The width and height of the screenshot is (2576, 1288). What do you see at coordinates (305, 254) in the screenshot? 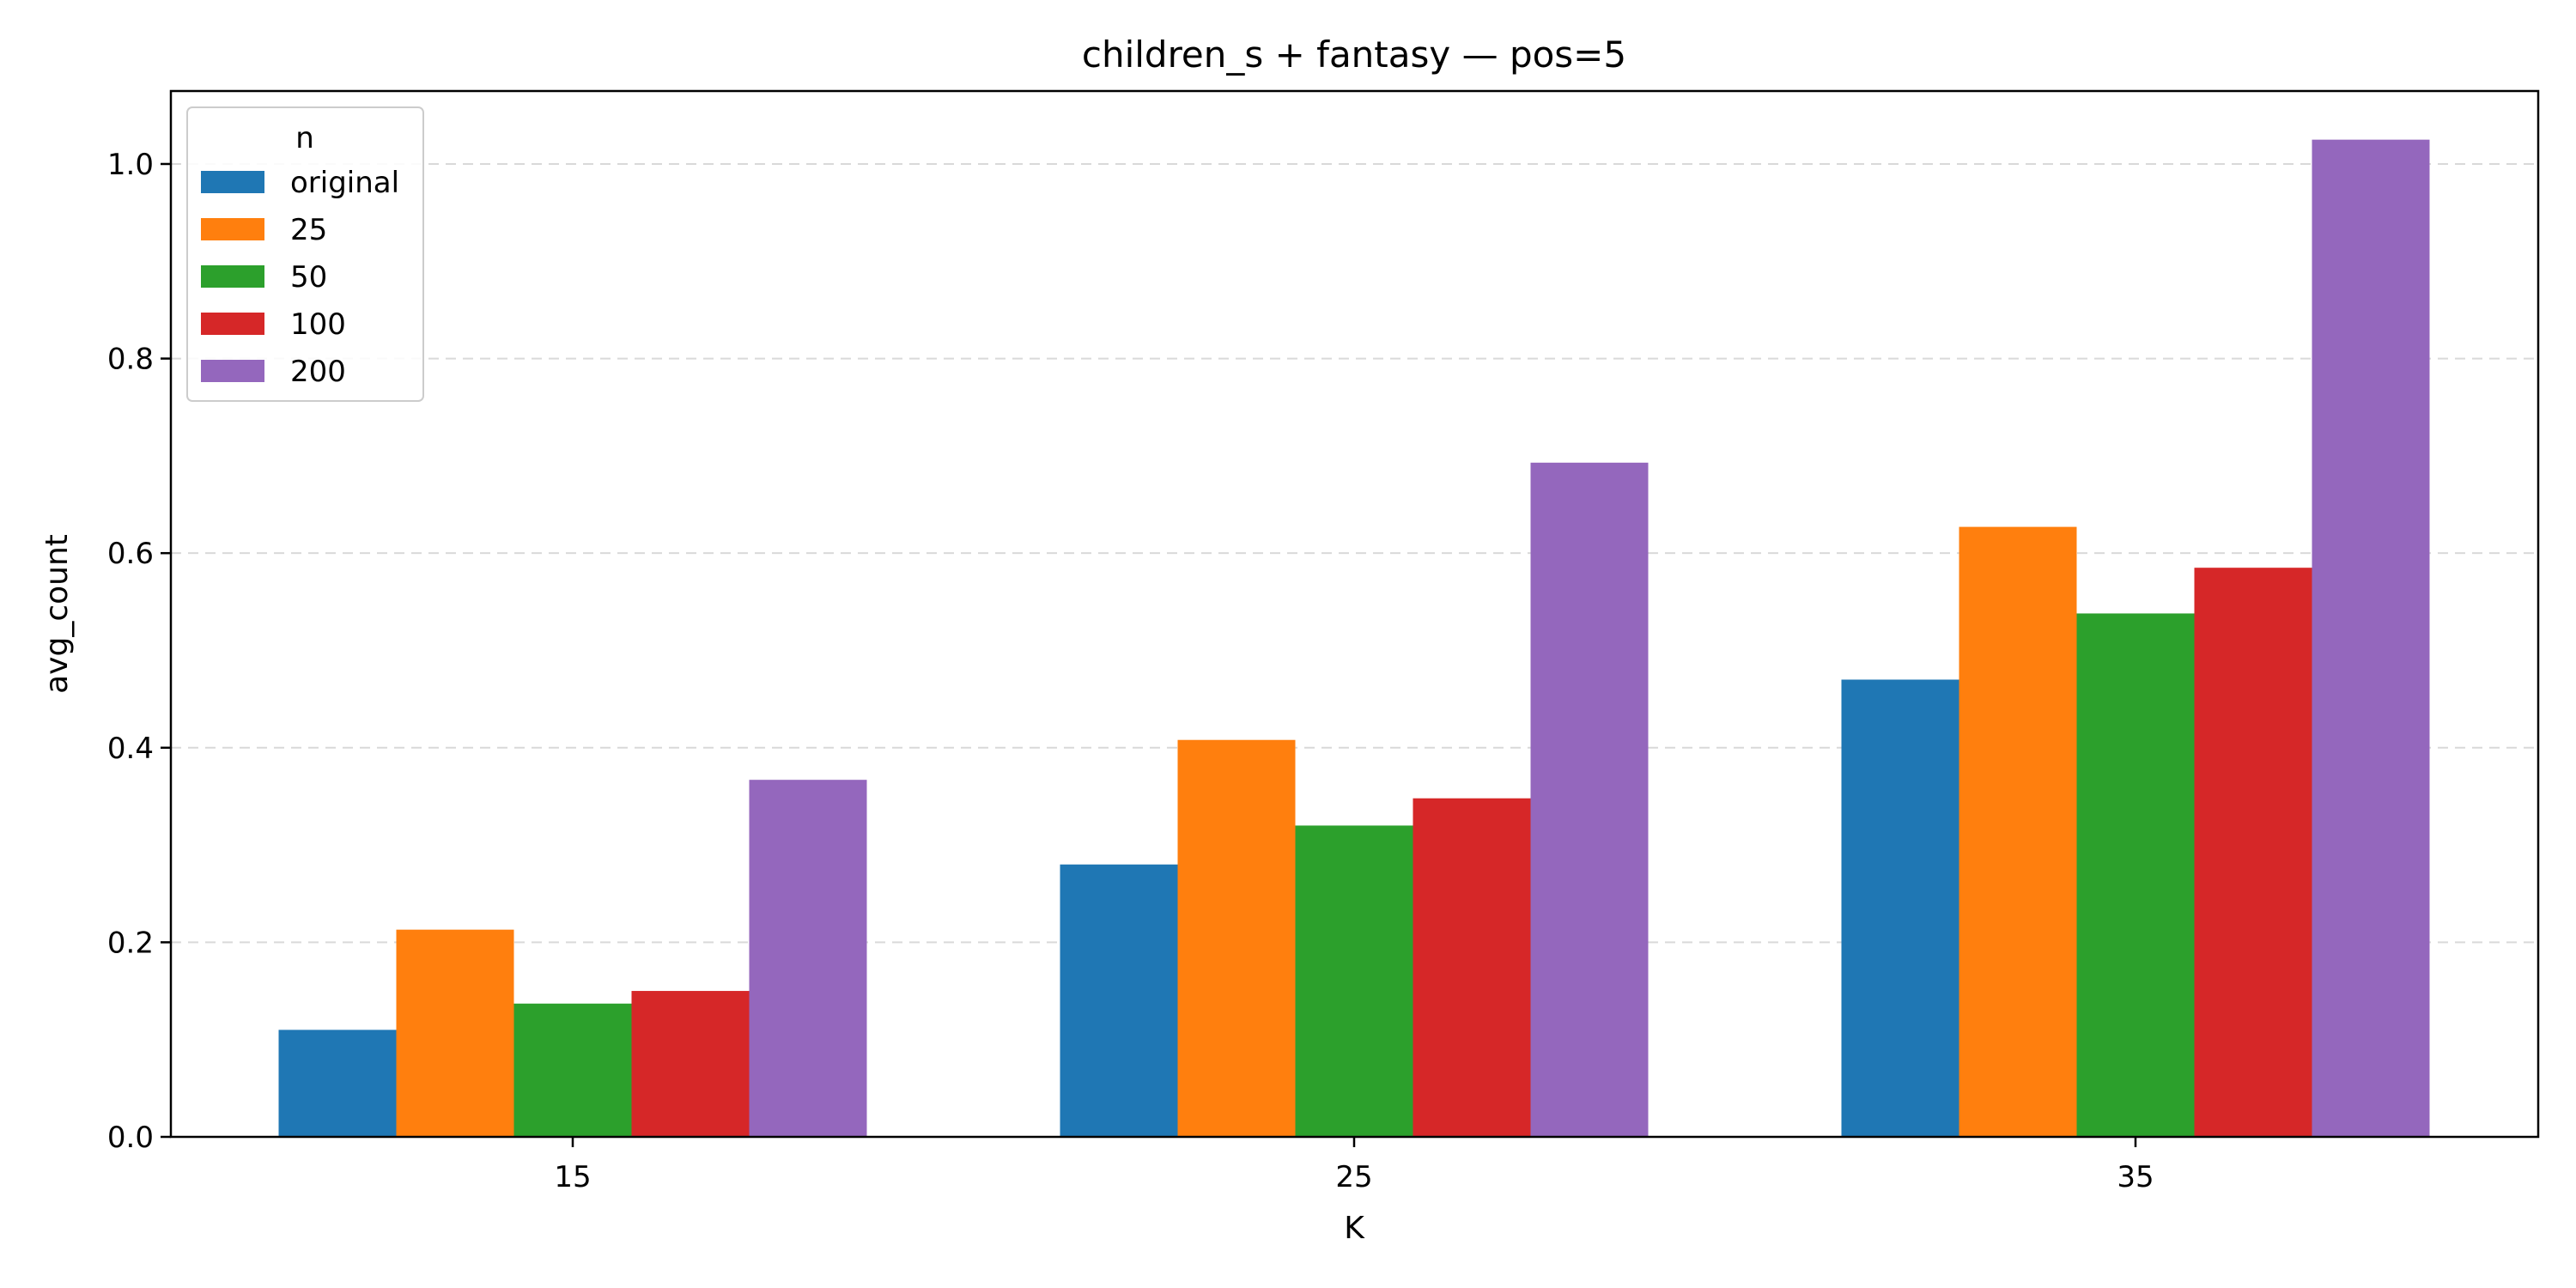
I see `legend: n original 25 50 100 200` at bounding box center [305, 254].